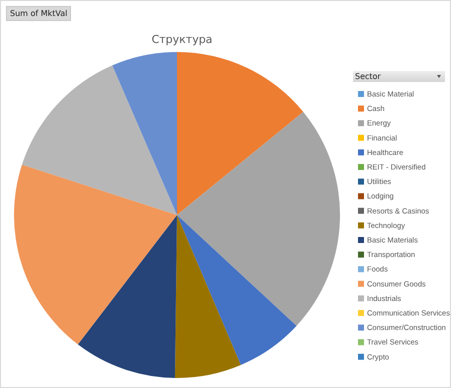 The width and height of the screenshot is (451, 388). I want to click on chart-title: Структура, so click(182, 39).